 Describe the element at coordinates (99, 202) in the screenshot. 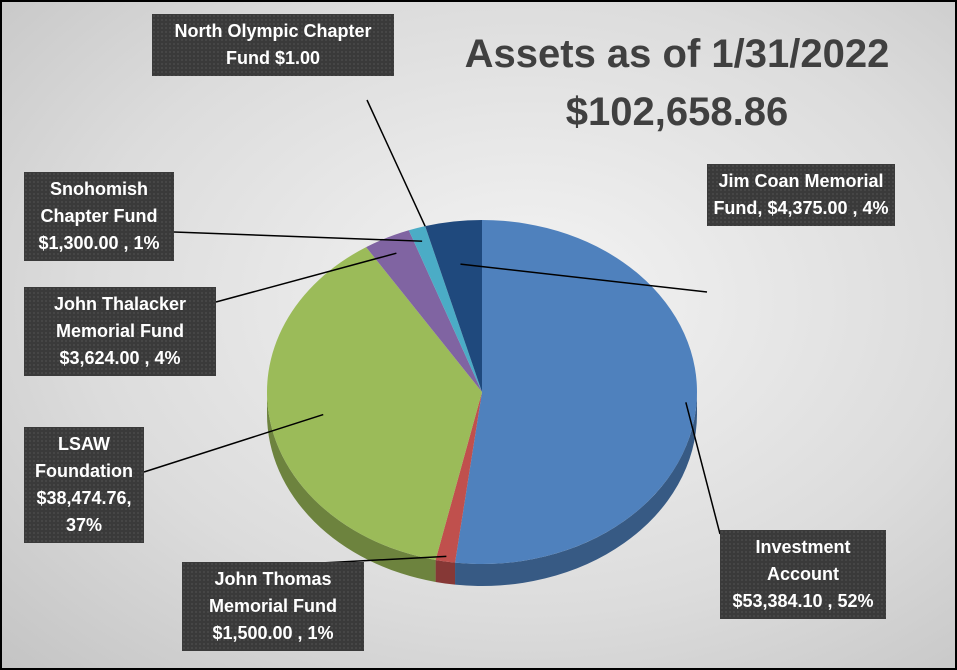

I see `label-name: Snohomish Chapter Fund` at that location.